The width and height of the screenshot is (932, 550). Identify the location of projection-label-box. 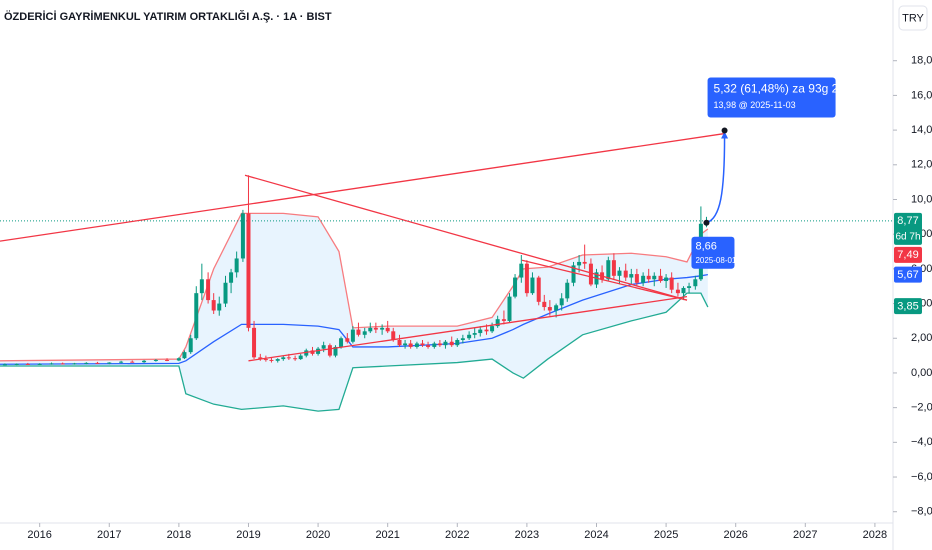
(771, 97).